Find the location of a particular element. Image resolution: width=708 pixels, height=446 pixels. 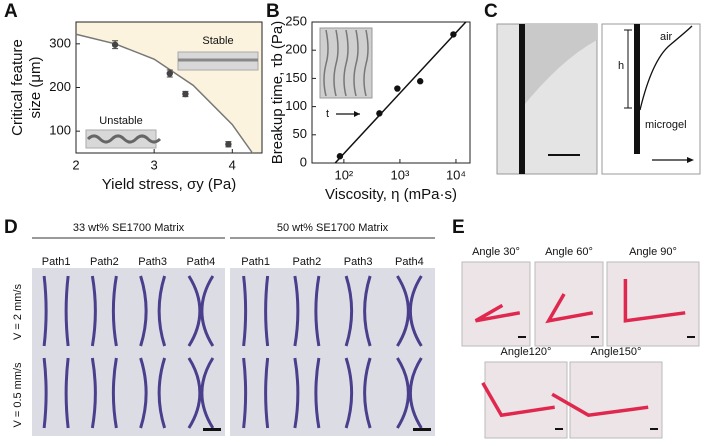

angle-label: Angle 90° is located at coordinates (653, 252).